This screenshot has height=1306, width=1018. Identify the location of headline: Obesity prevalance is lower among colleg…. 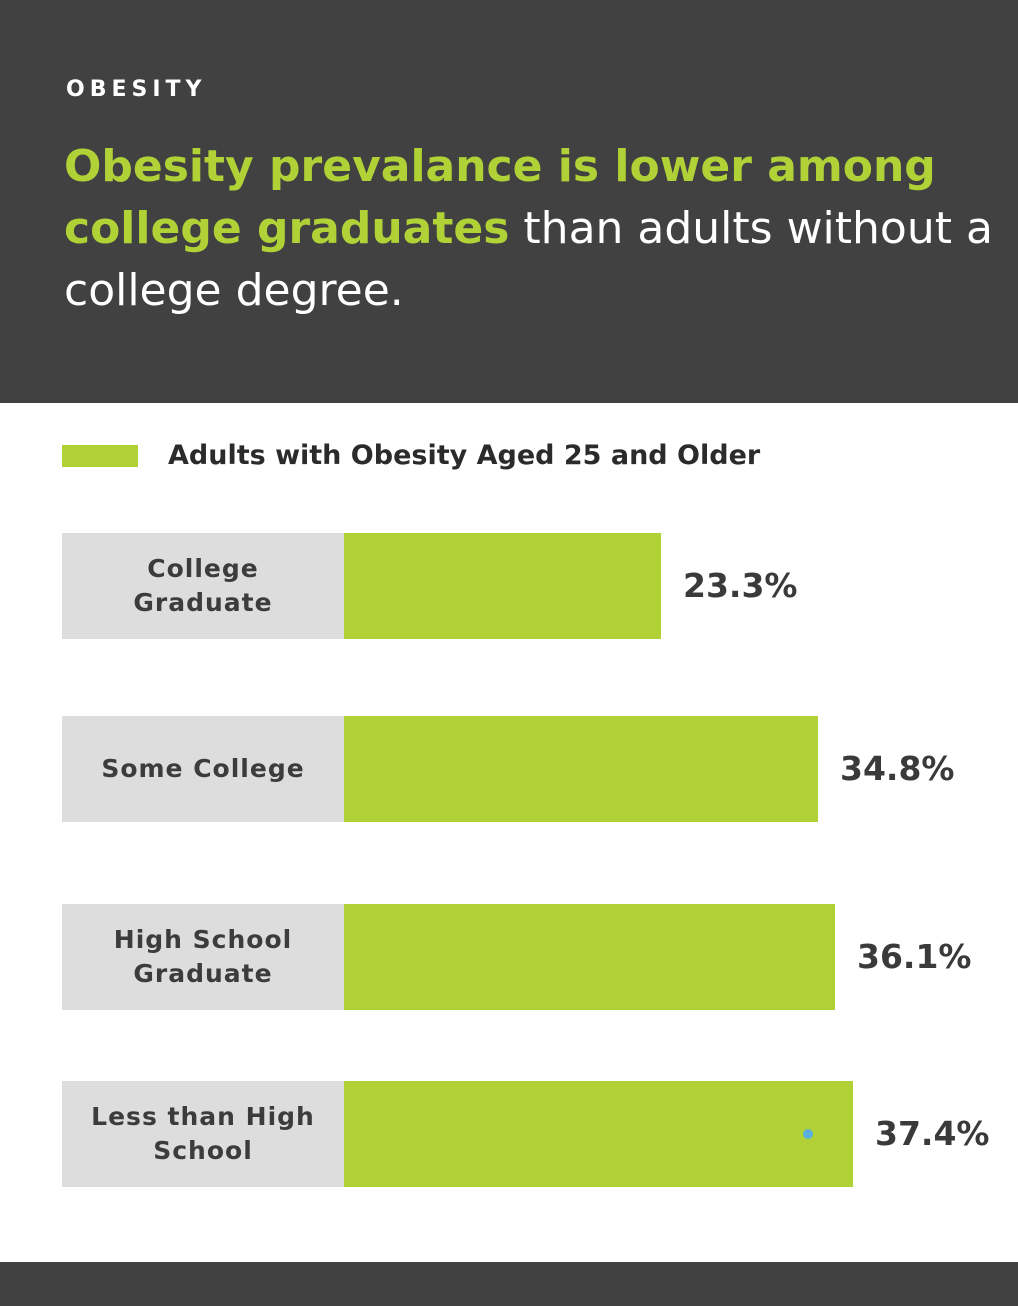
(529, 229).